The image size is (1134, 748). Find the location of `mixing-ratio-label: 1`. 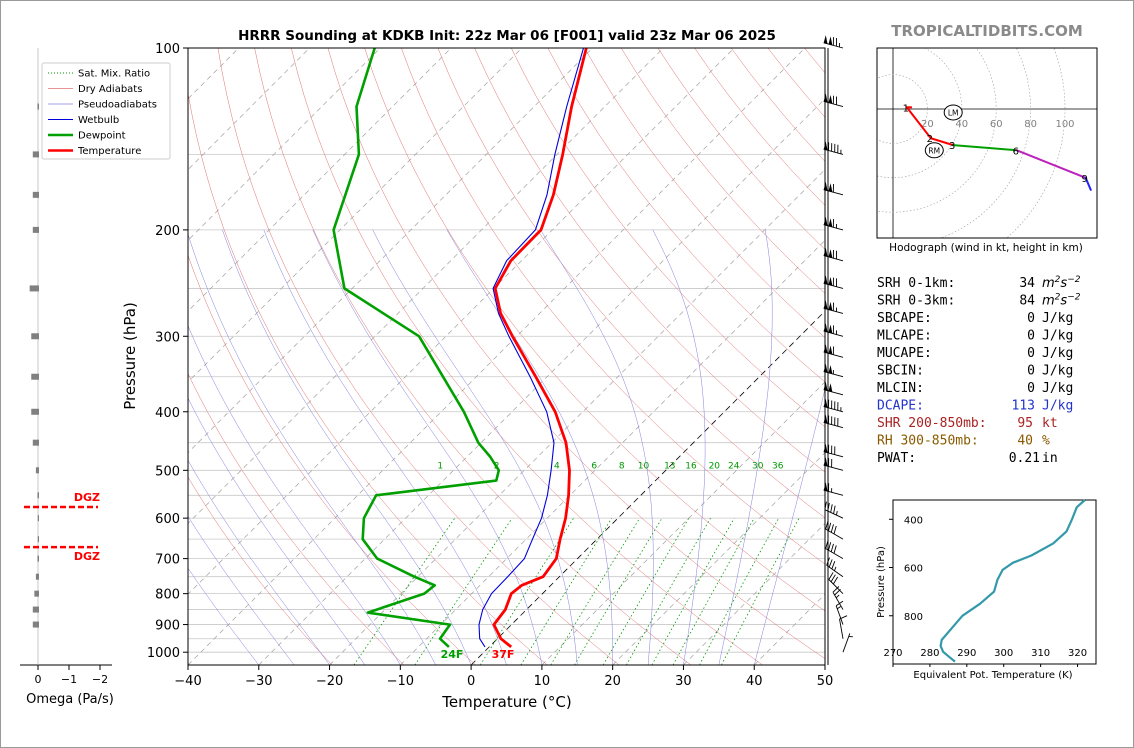

mixing-ratio-label: 1 is located at coordinates (440, 466).